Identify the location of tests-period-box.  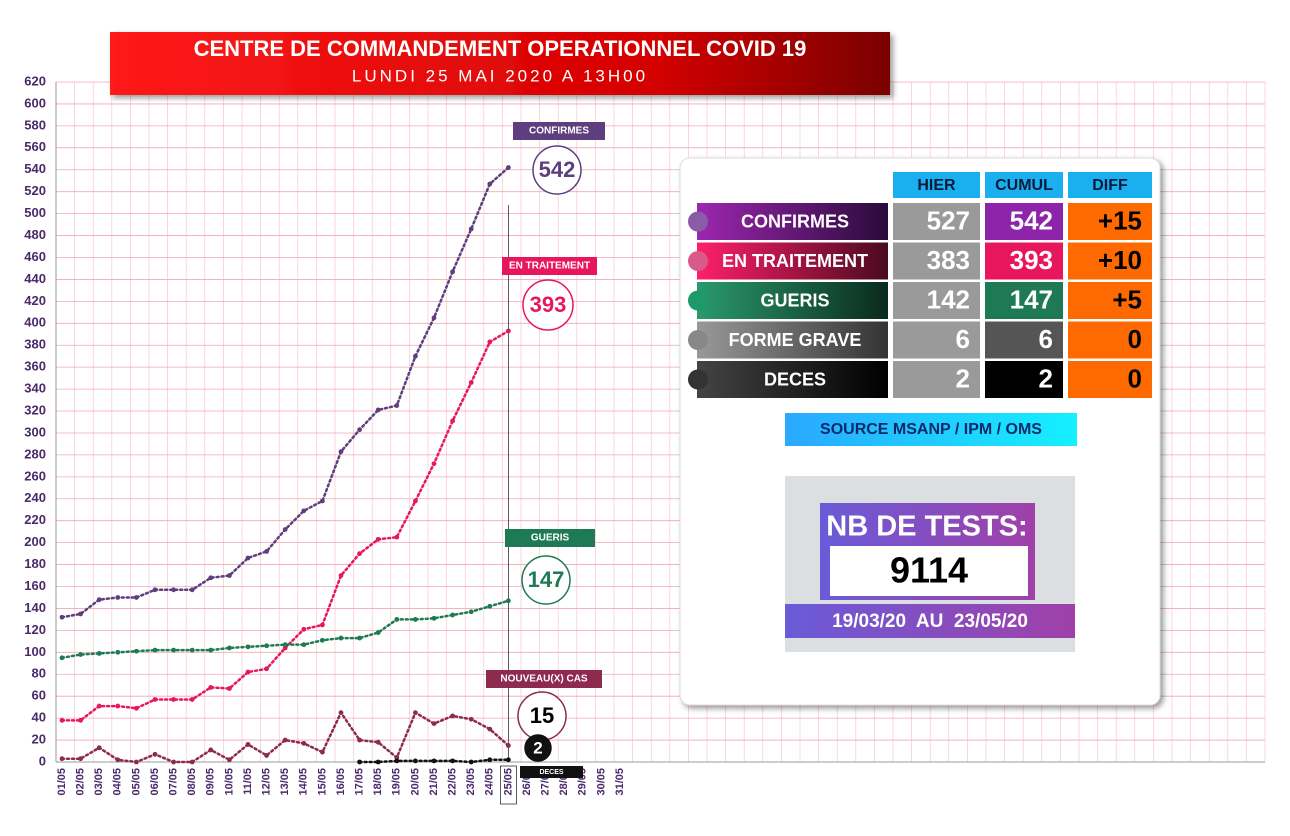
(930, 621).